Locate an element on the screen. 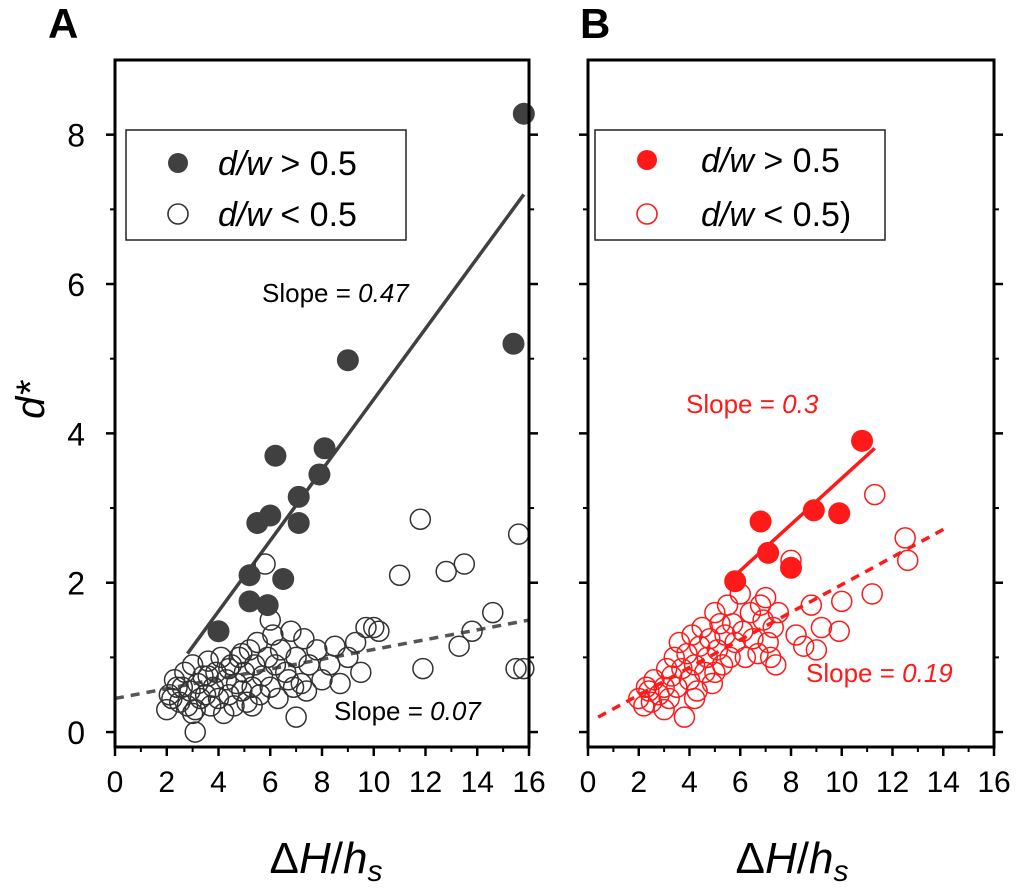 This screenshot has width=1024, height=894. panel-b-x-tick-label: 2 is located at coordinates (638, 782).